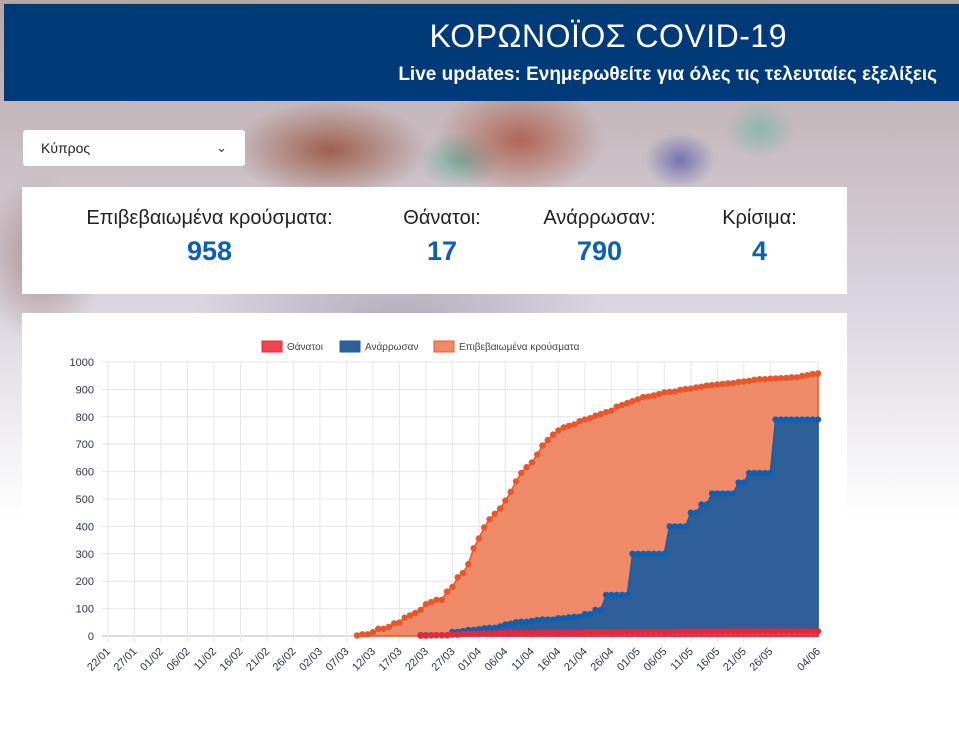 Image resolution: width=959 pixels, height=738 pixels. Describe the element at coordinates (391, 660) in the screenshot. I see `x-tick-label: 17/03` at that location.